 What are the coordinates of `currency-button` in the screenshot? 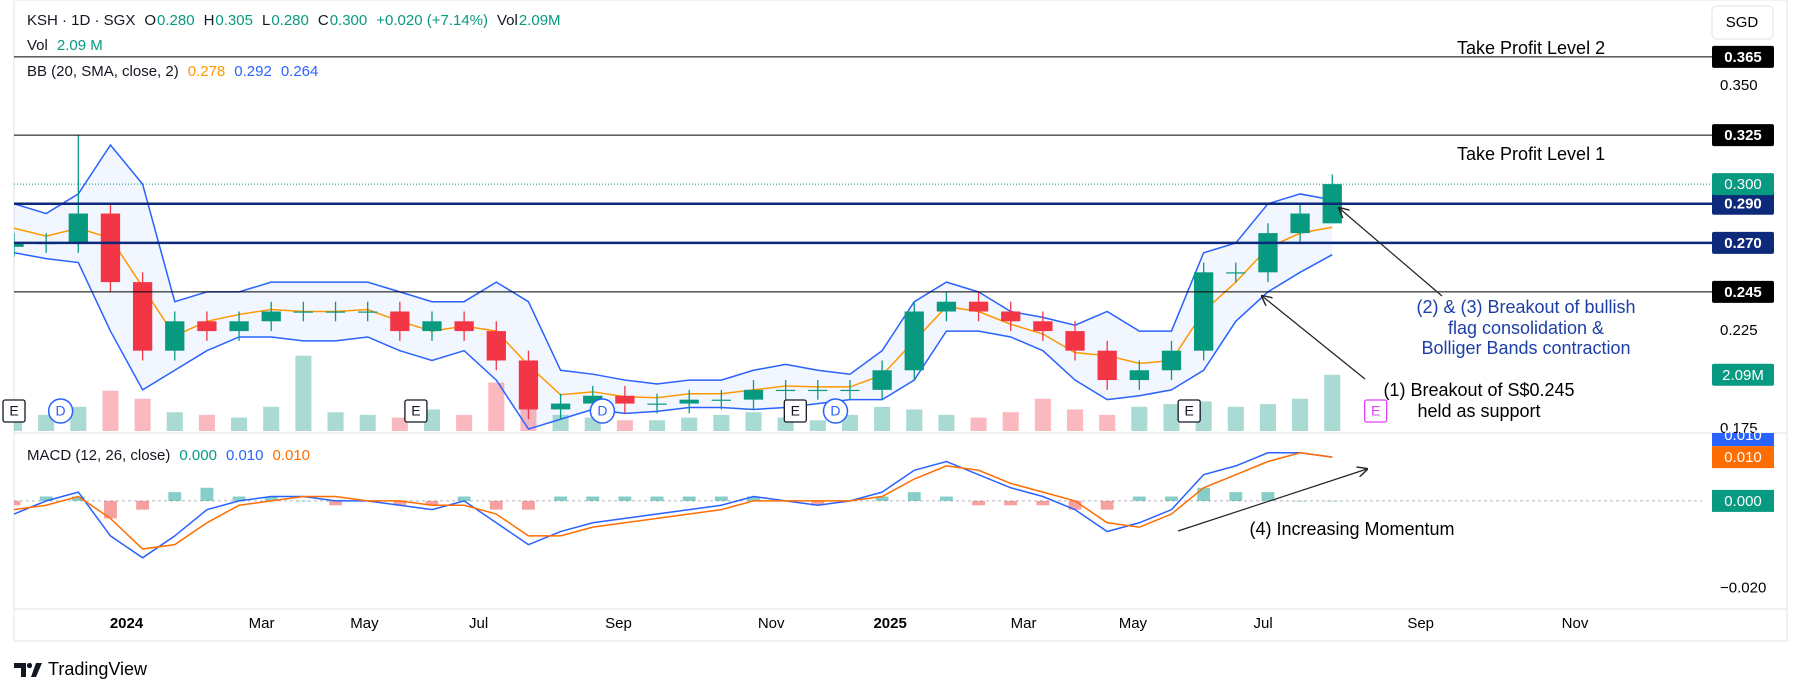 It's located at (1742, 22).